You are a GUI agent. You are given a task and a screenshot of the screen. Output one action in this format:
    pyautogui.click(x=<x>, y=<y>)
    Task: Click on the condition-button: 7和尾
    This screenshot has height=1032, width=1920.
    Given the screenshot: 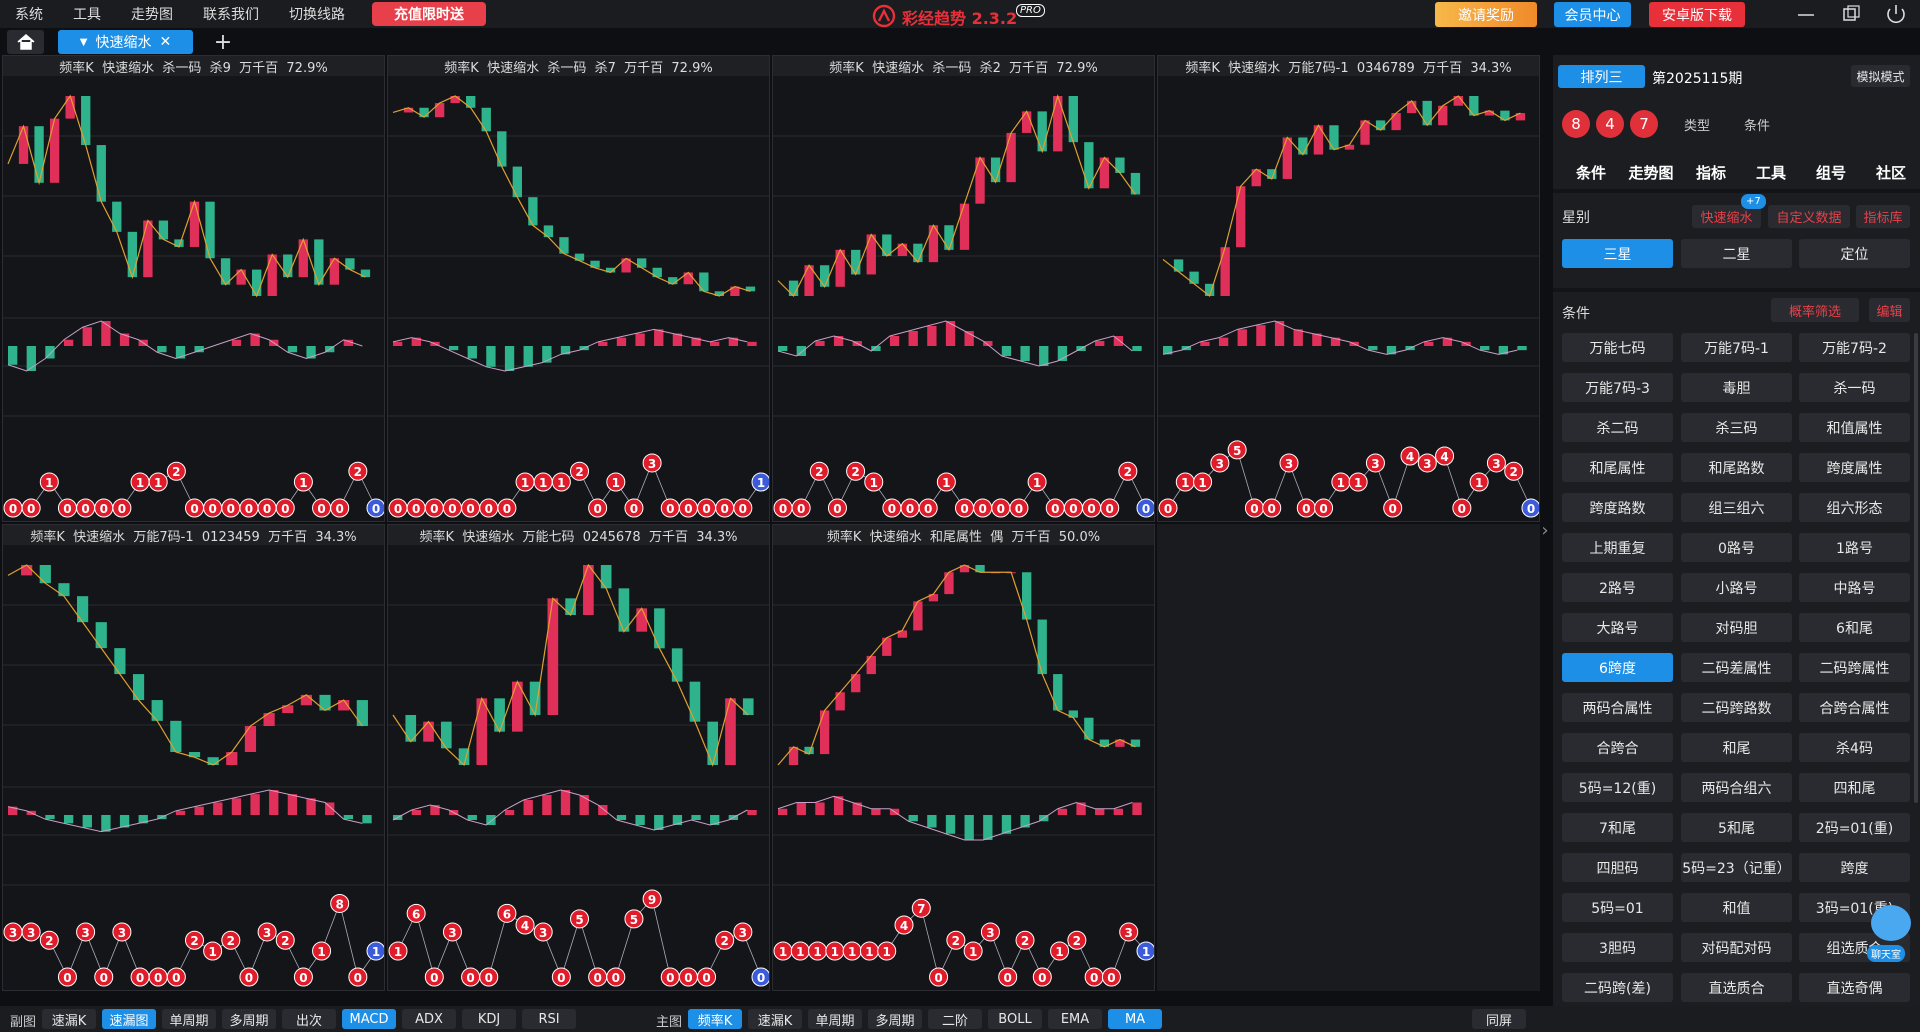 What is the action you would take?
    pyautogui.click(x=1617, y=827)
    